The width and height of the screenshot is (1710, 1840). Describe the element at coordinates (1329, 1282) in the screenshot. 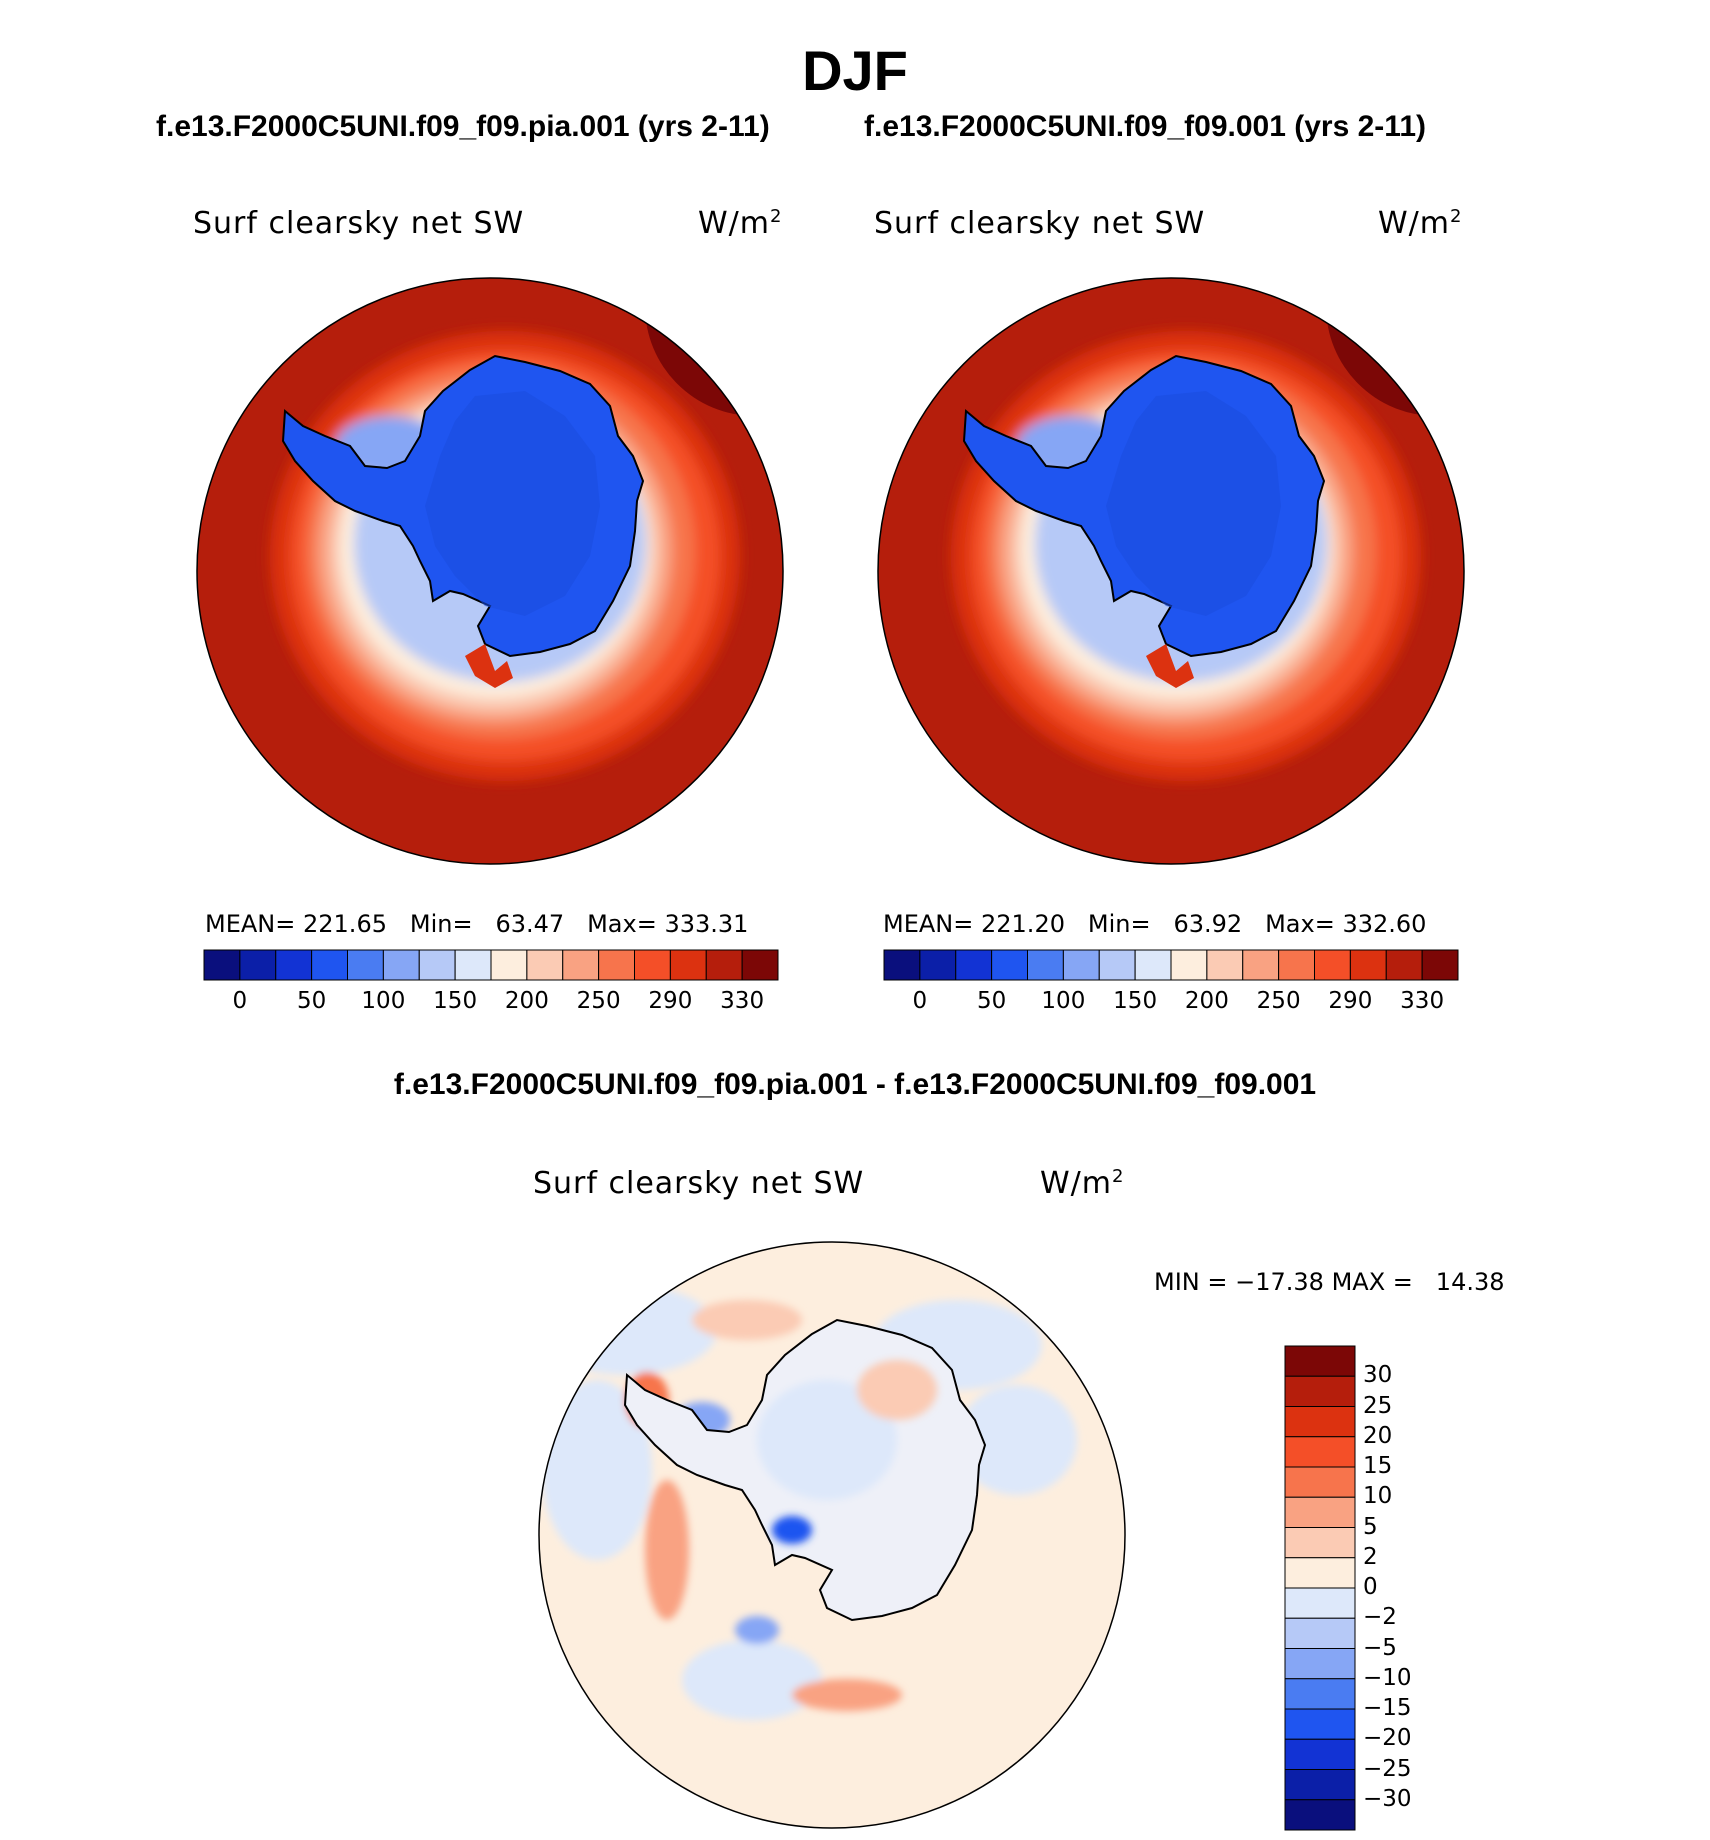

I see `diff-stats: MIN = −17.38 MAX = 14.38` at that location.